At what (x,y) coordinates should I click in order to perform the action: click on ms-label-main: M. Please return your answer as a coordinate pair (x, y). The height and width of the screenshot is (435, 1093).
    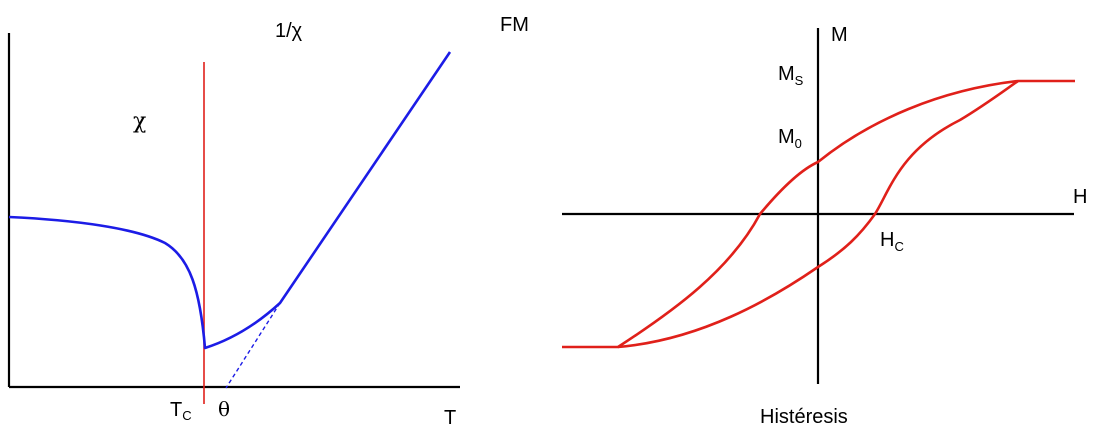
    Looking at the image, I should click on (786, 74).